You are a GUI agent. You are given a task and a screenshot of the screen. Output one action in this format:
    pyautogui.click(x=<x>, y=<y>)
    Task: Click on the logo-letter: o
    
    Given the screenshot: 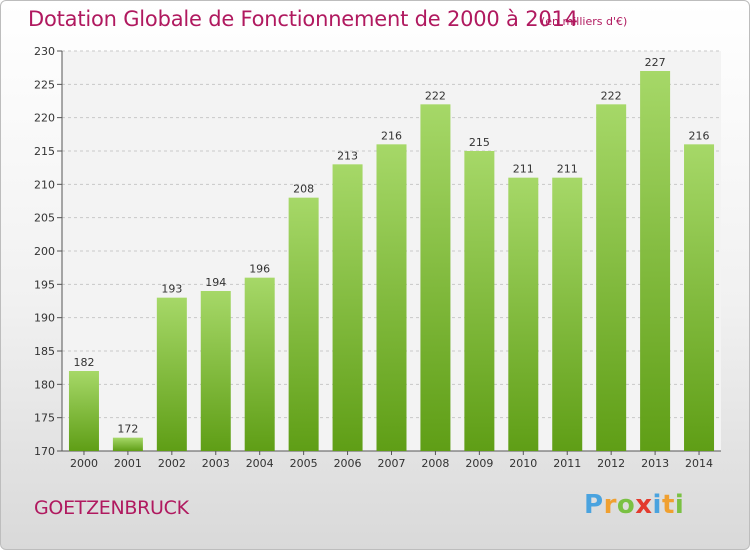 What is the action you would take?
    pyautogui.click(x=626, y=505)
    